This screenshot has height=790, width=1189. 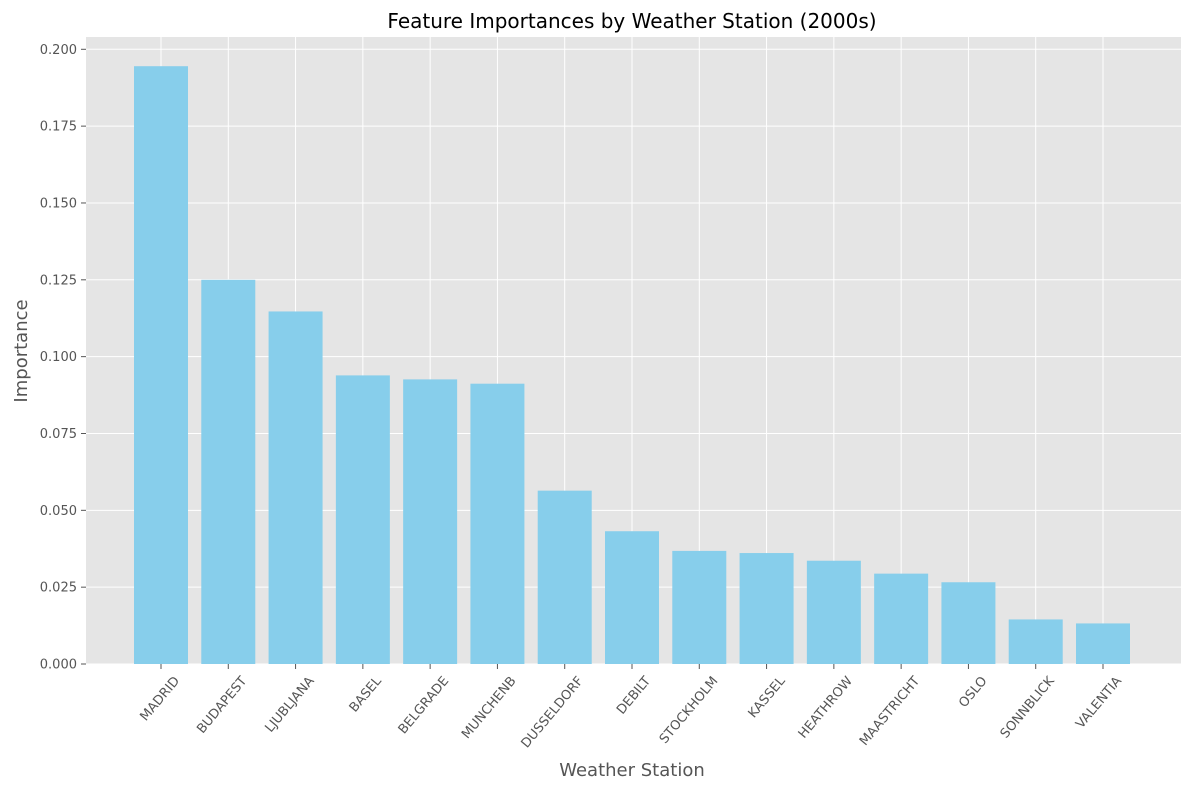 I want to click on x-tick-label: DUSSELDORF, so click(x=553, y=712).